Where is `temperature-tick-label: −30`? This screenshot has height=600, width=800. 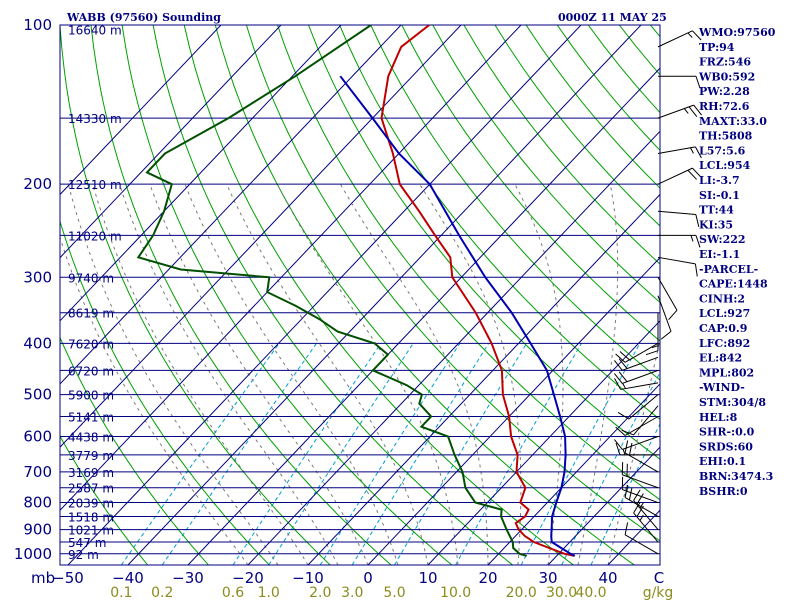
temperature-tick-label: −30 is located at coordinates (188, 578).